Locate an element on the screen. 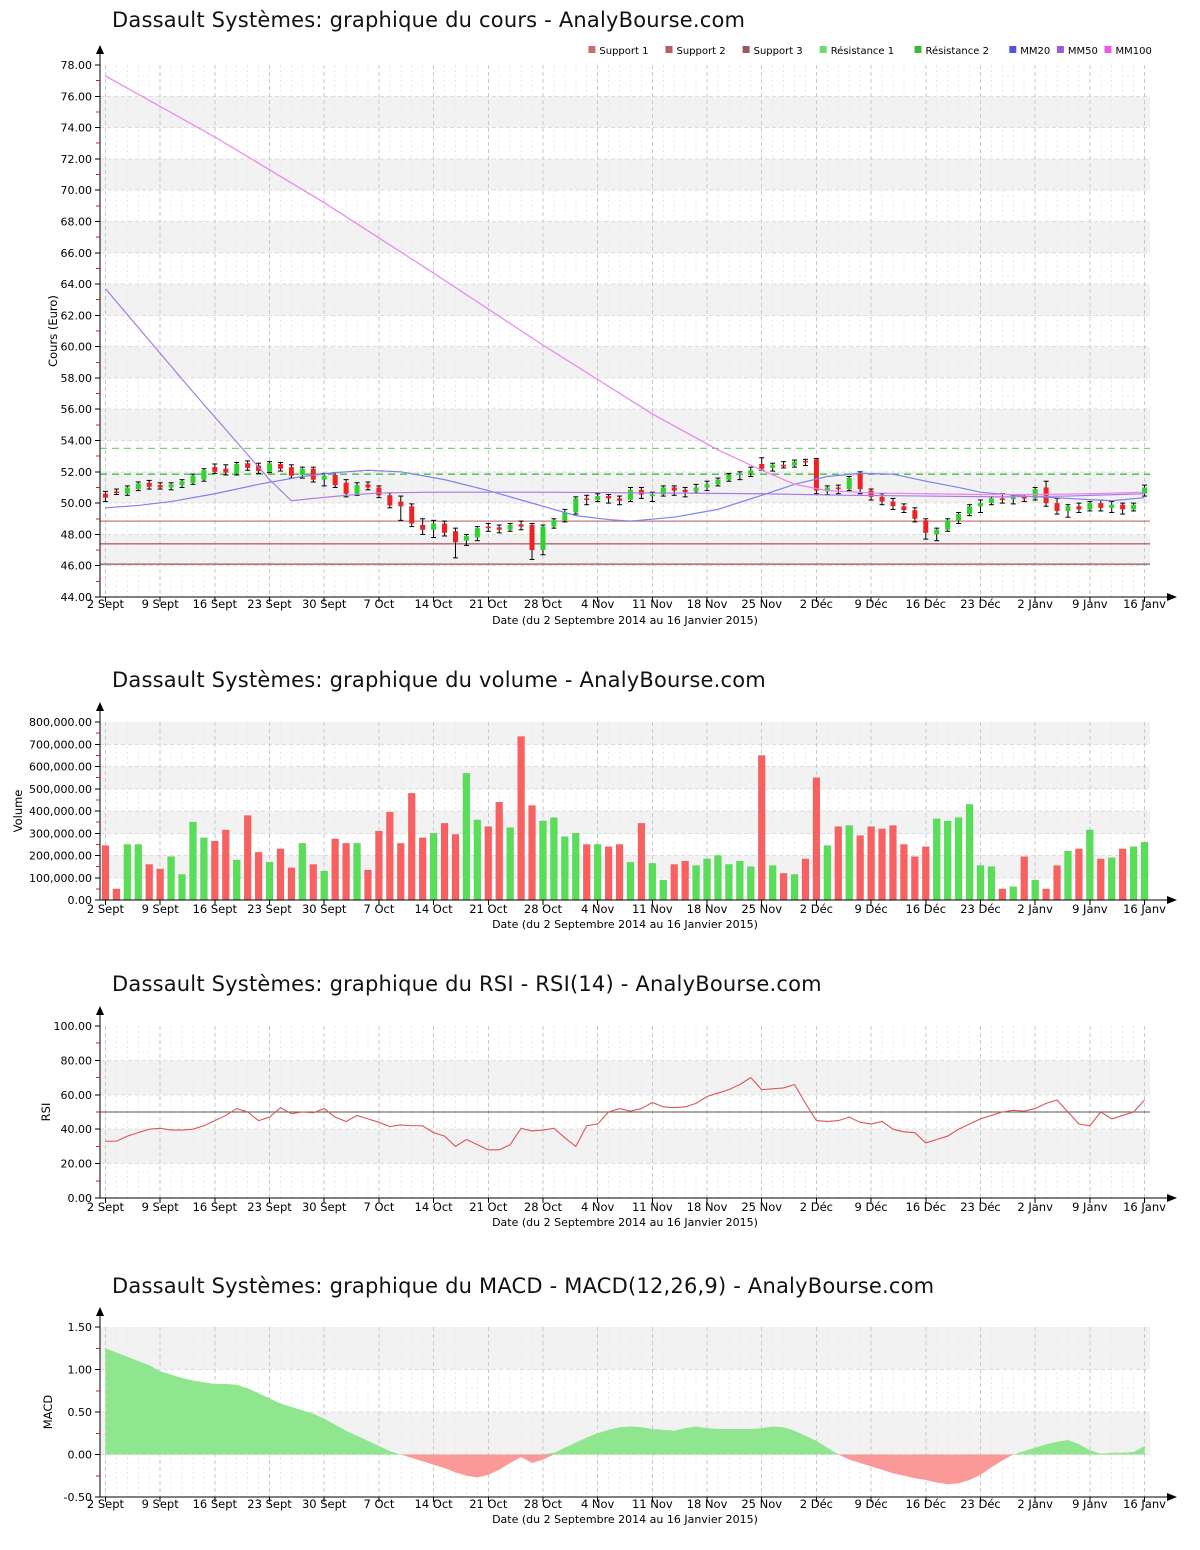  svg-text: 0.50 is located at coordinates (80, 1412).